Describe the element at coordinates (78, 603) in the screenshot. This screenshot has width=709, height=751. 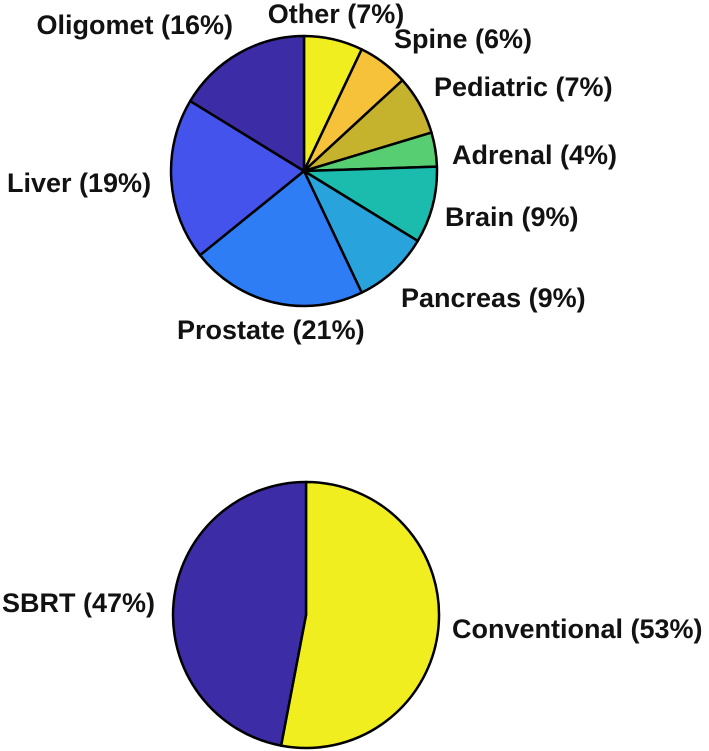
I see `pie-label-sbrt: SBRT (47%)` at that location.